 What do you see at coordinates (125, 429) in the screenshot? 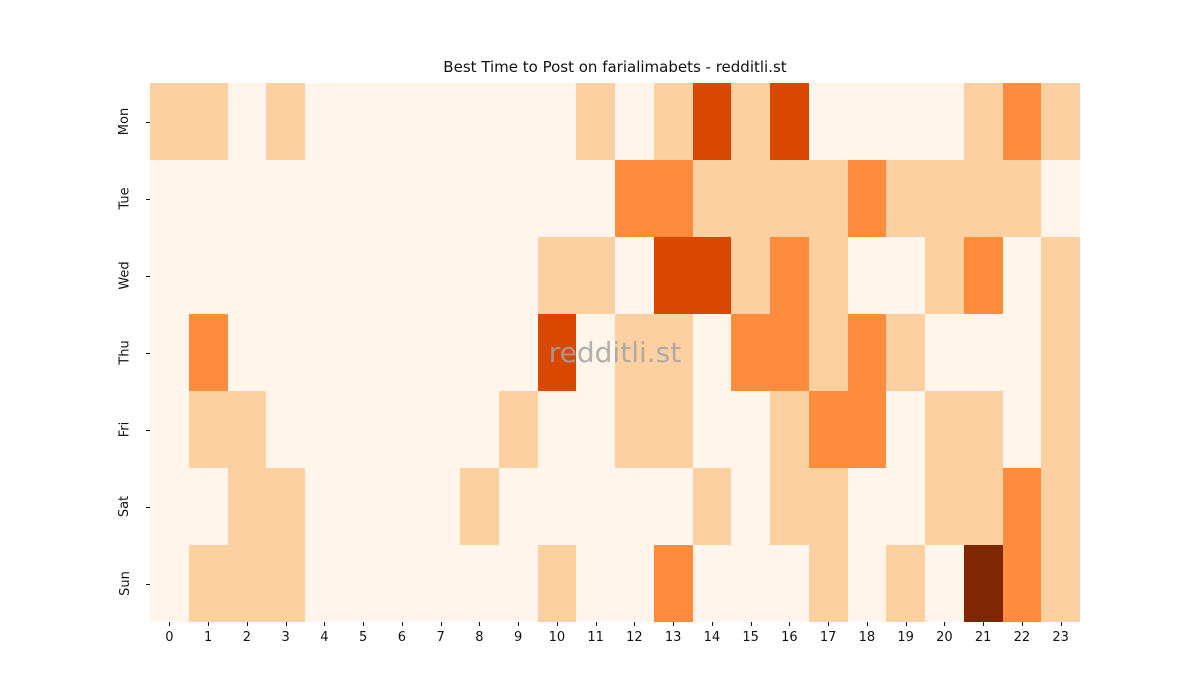
I see `y-tick-label-text-Fri: Fri` at bounding box center [125, 429].